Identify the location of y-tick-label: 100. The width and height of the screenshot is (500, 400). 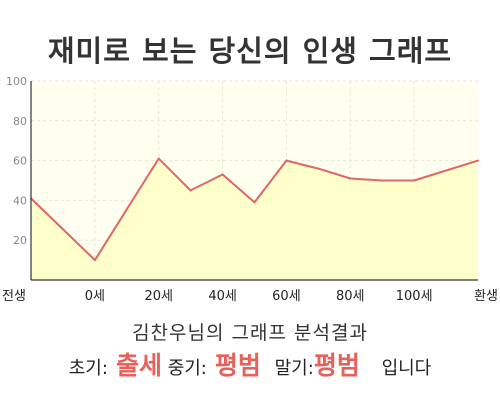
(16, 81).